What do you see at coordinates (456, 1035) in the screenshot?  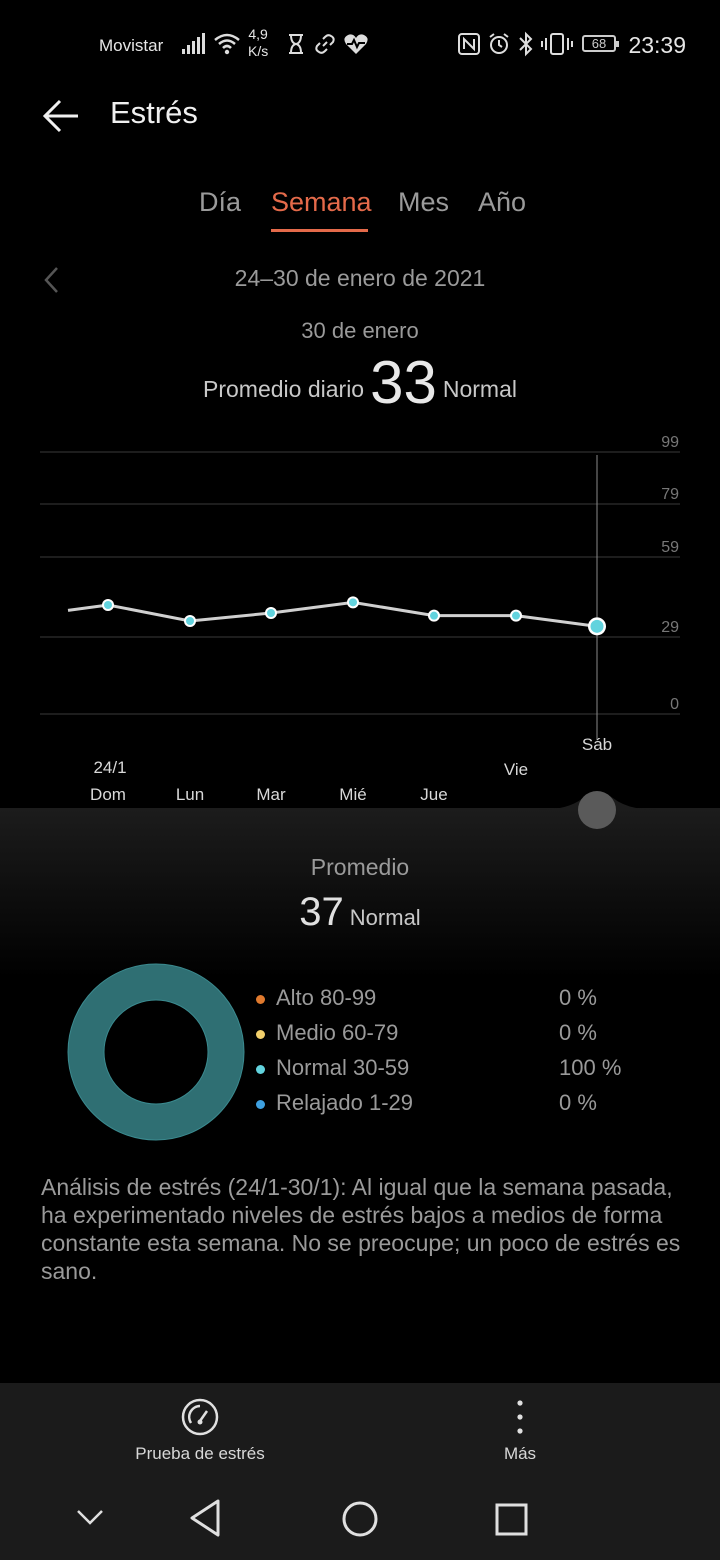 I see `legend-item: Medio 60-79 0 %` at bounding box center [456, 1035].